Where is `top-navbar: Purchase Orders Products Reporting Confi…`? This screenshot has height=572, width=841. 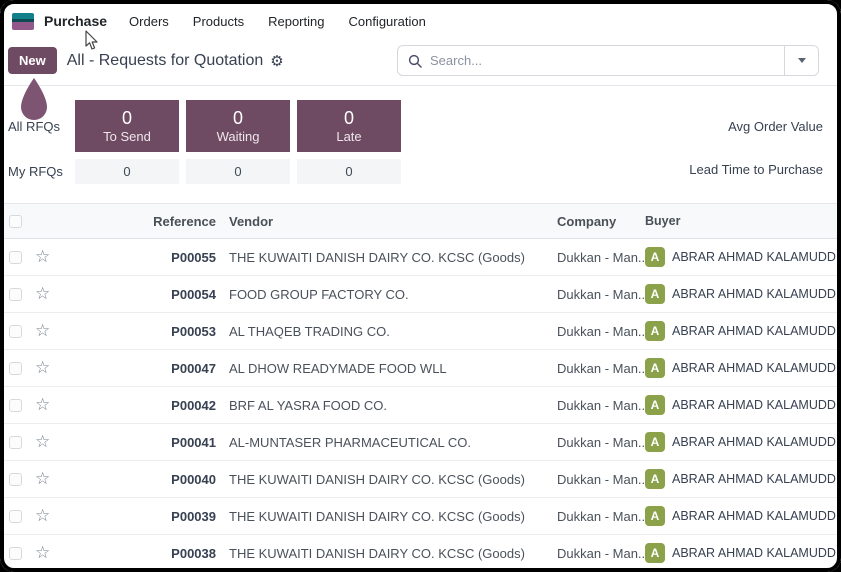 top-navbar: Purchase Orders Products Reporting Confi… is located at coordinates (420, 21).